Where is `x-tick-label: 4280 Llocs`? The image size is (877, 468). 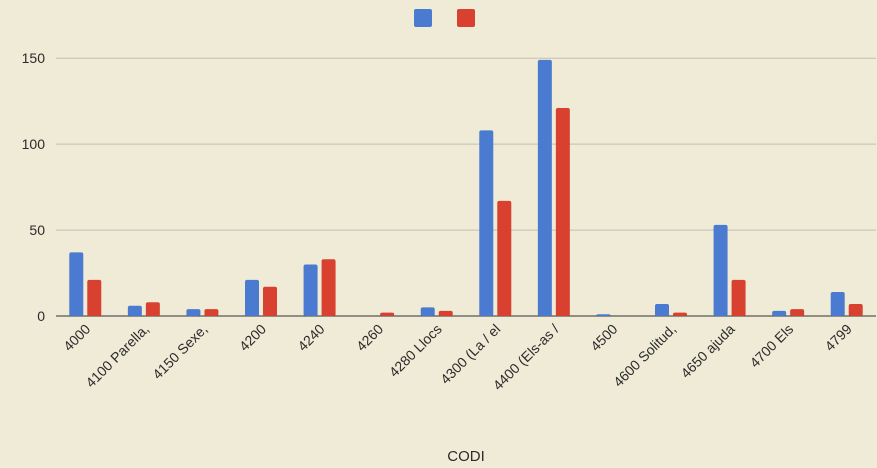 x-tick-label: 4280 Llocs is located at coordinates (415, 350).